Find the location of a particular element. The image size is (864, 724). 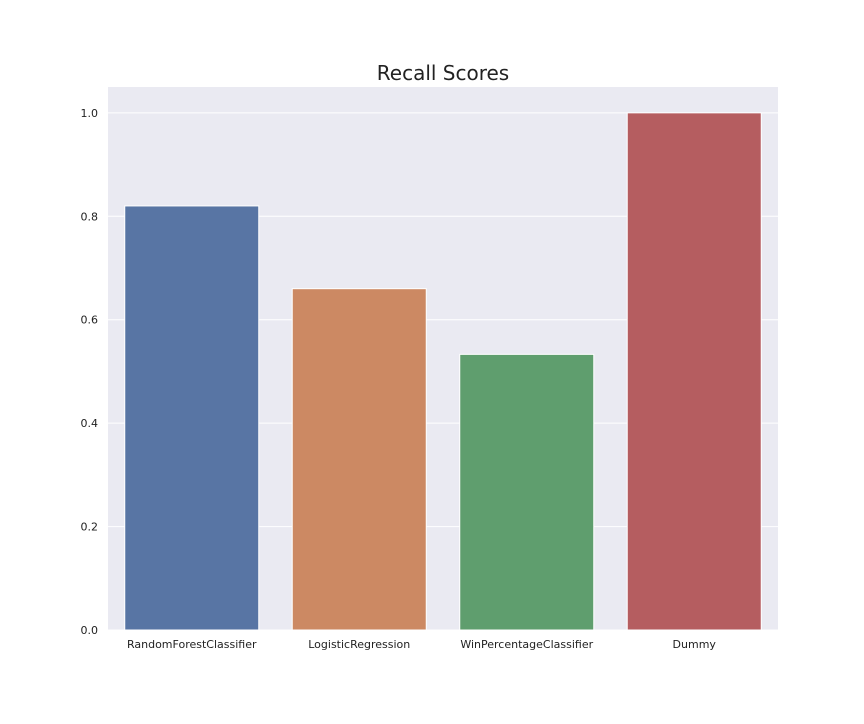

x-tick-label: Dummy is located at coordinates (695, 644).